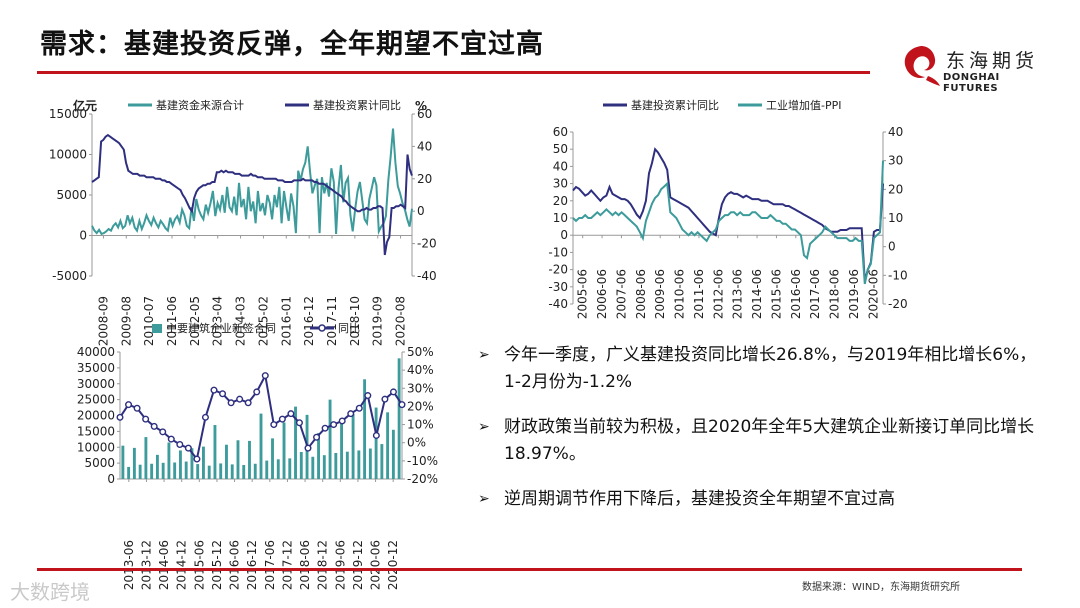  I want to click on left-tick-label: 20, so click(560, 201).